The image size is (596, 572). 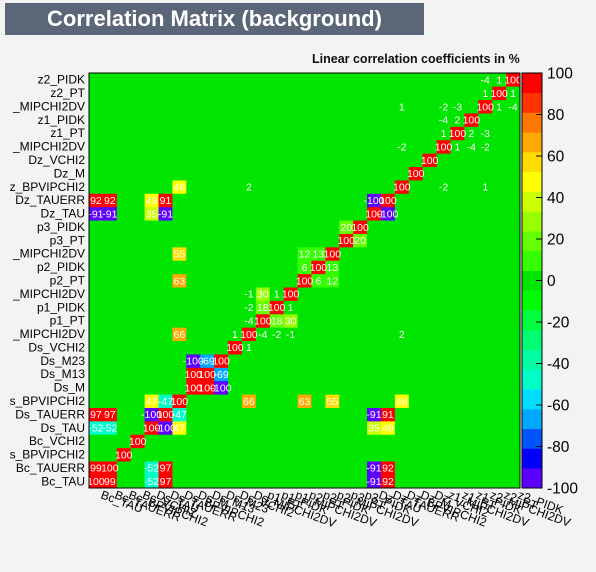 What do you see at coordinates (374, 429) in the screenshot?
I see `cell-value: 35` at bounding box center [374, 429].